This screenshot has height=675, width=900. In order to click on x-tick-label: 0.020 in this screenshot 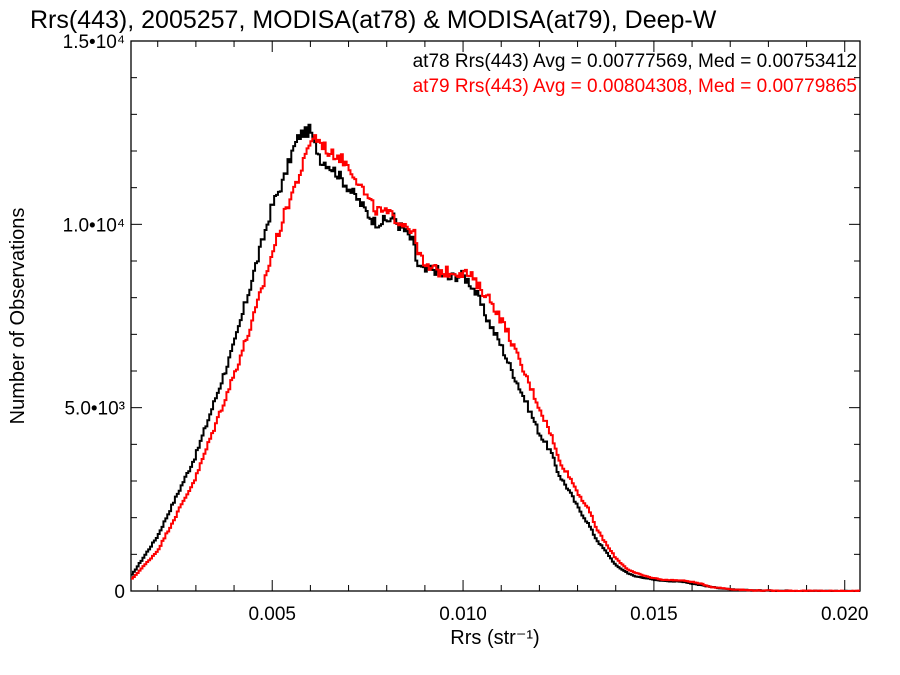, I will do `click(845, 614)`.